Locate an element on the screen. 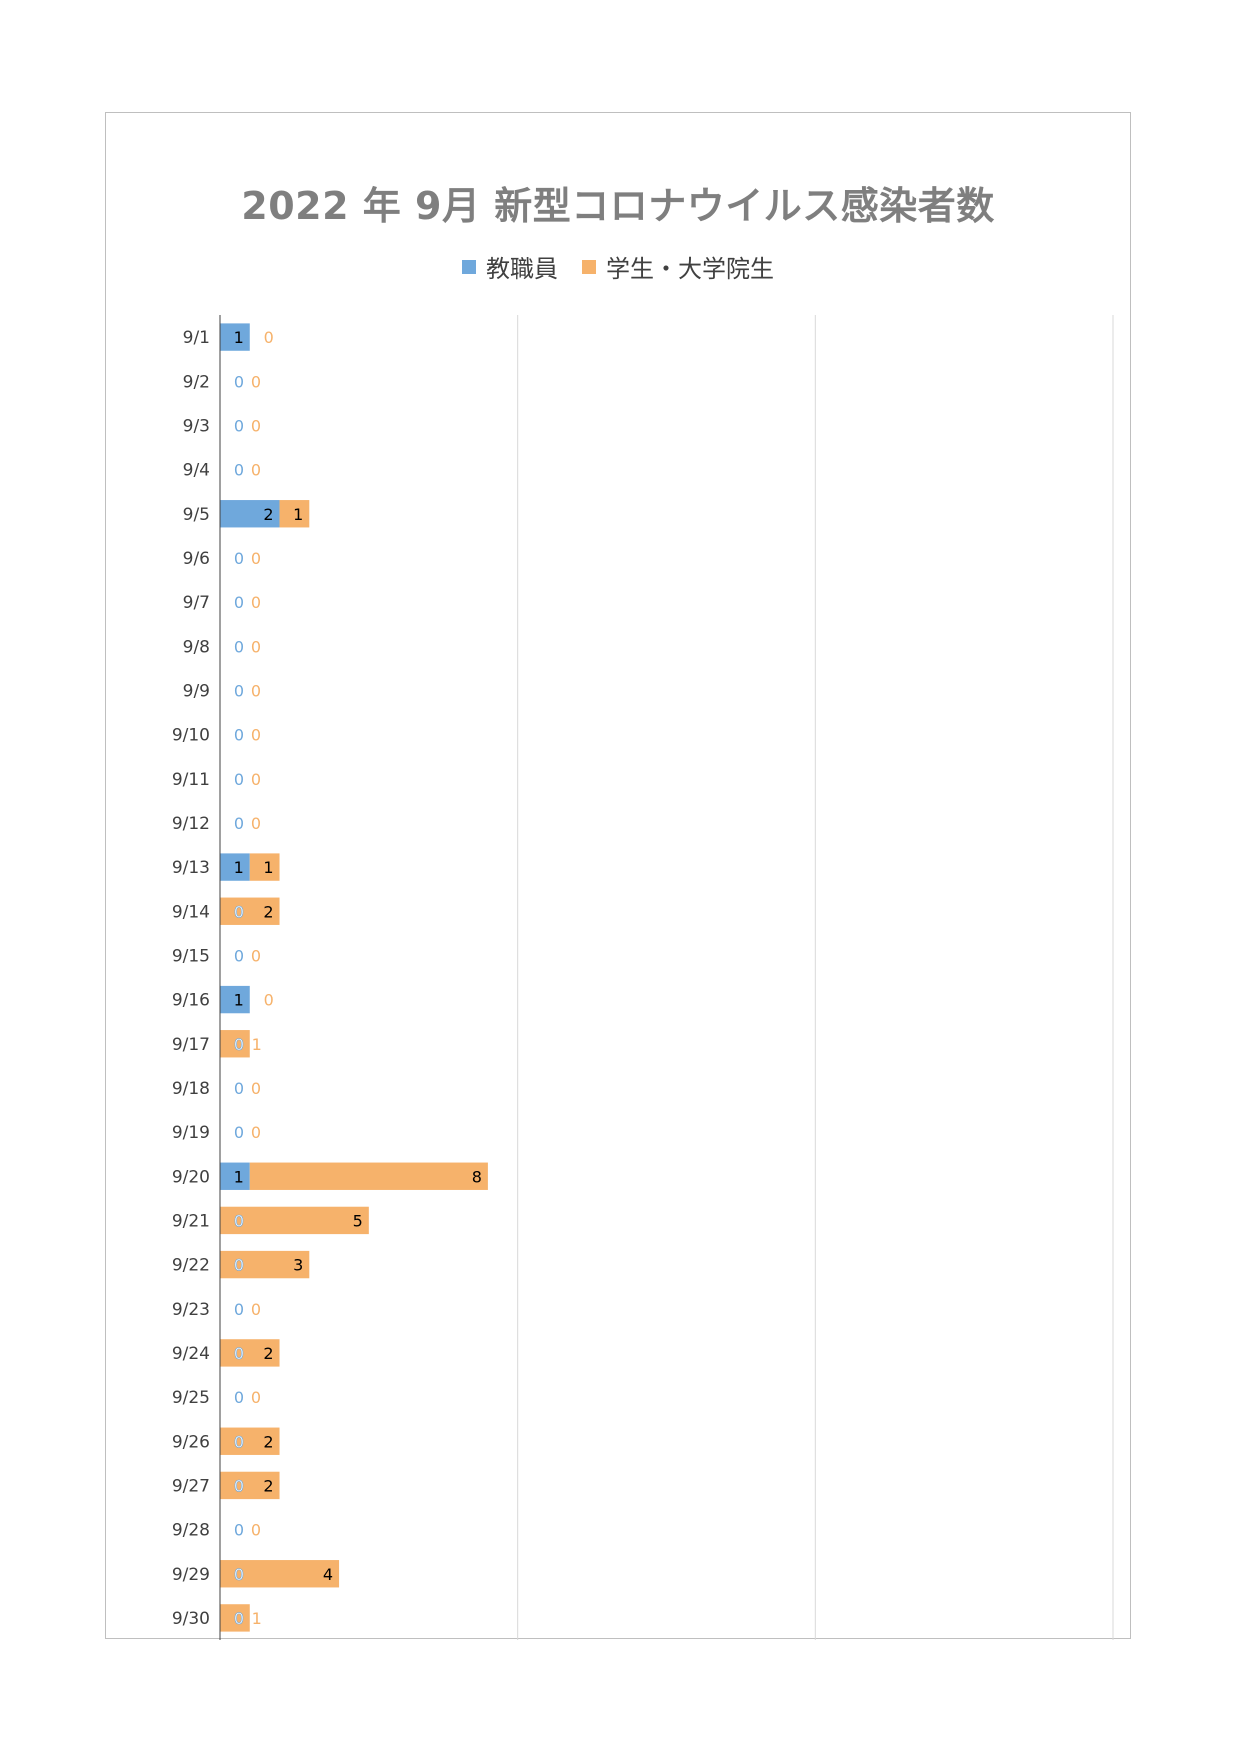 The width and height of the screenshot is (1240, 1755). y-tick-label: 9/24 is located at coordinates (191, 1354).